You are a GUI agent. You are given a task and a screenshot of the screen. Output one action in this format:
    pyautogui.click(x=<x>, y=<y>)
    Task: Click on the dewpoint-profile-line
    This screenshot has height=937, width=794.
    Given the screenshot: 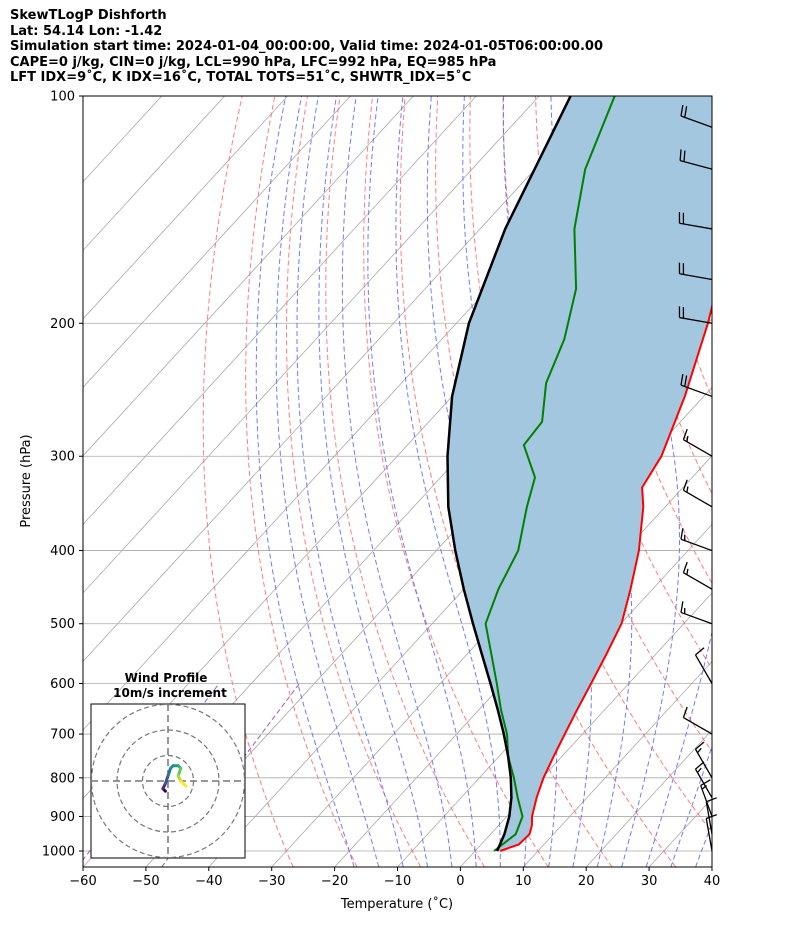 What is the action you would take?
    pyautogui.click(x=550, y=474)
    